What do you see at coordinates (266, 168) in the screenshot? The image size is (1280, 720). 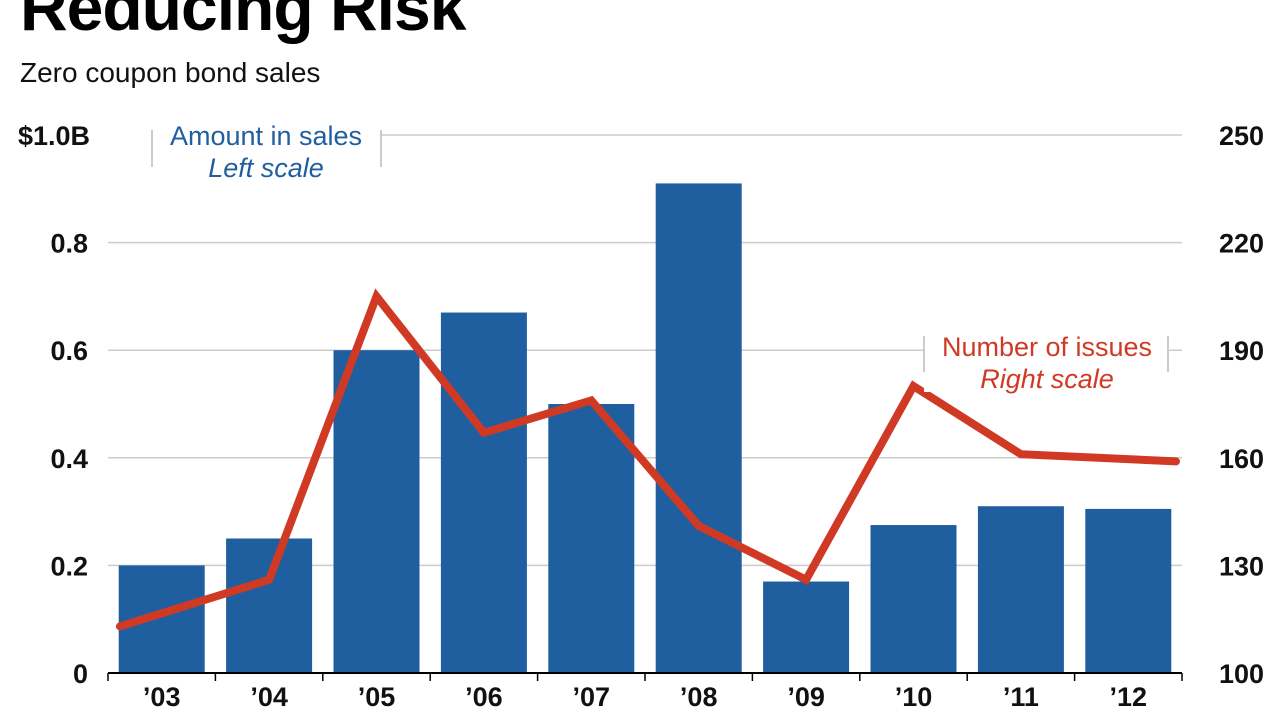 I see `legend-amount-scale: Left scale` at bounding box center [266, 168].